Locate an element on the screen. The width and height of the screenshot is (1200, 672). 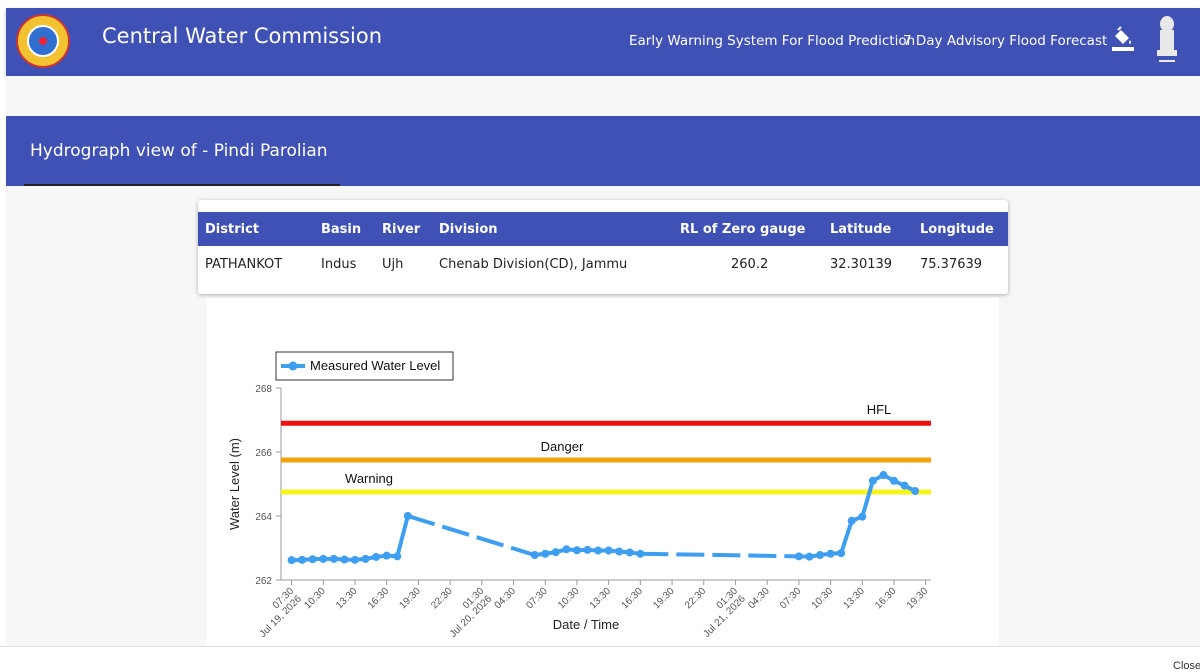
y-tick-label: 262 is located at coordinates (263, 581).